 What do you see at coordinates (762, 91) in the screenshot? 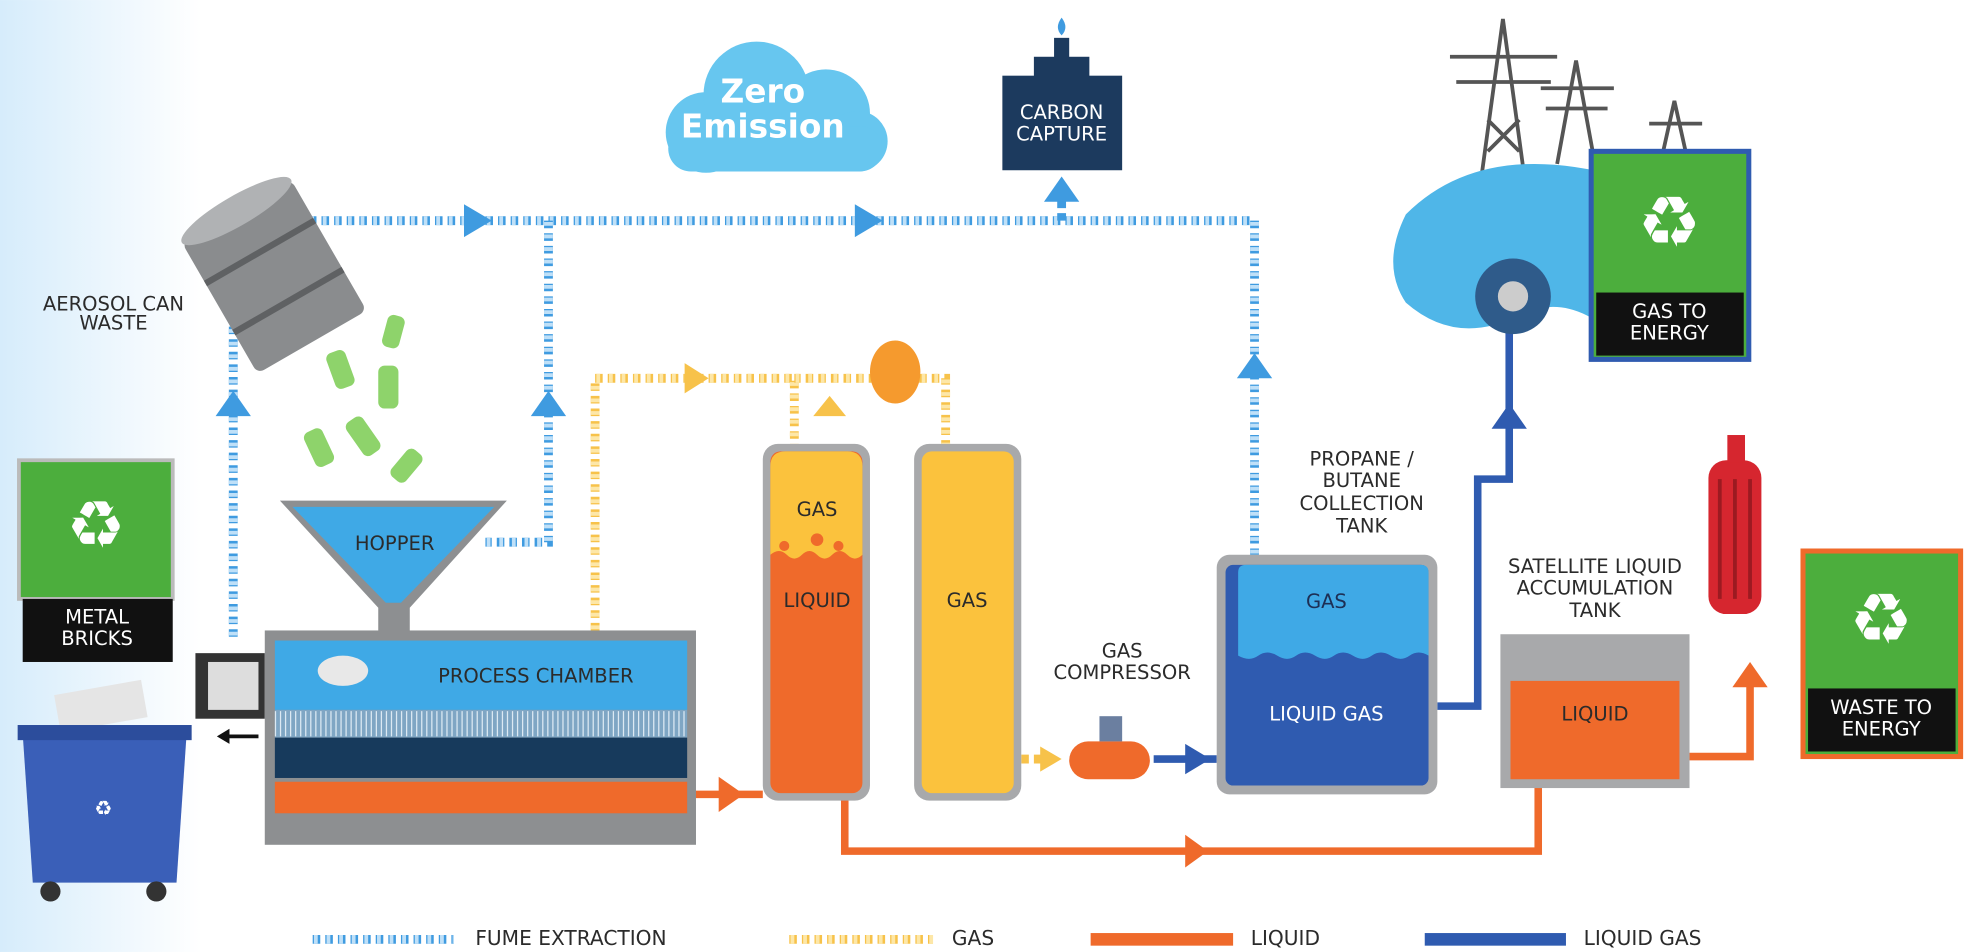
I see `cloud-text: Zero` at bounding box center [762, 91].